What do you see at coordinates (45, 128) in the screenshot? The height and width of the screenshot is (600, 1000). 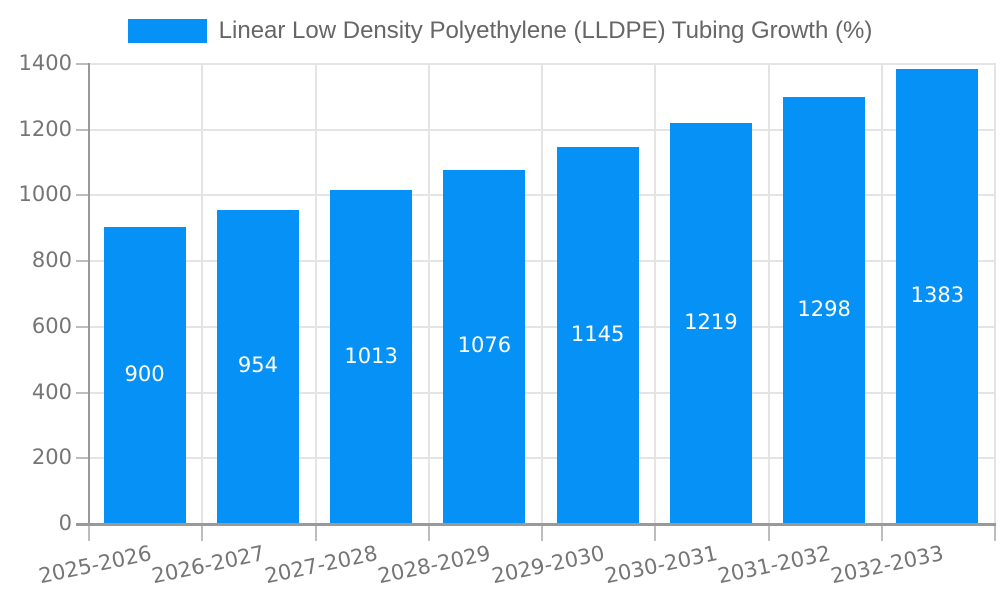 I see `y-tick-label: 1200` at bounding box center [45, 128].